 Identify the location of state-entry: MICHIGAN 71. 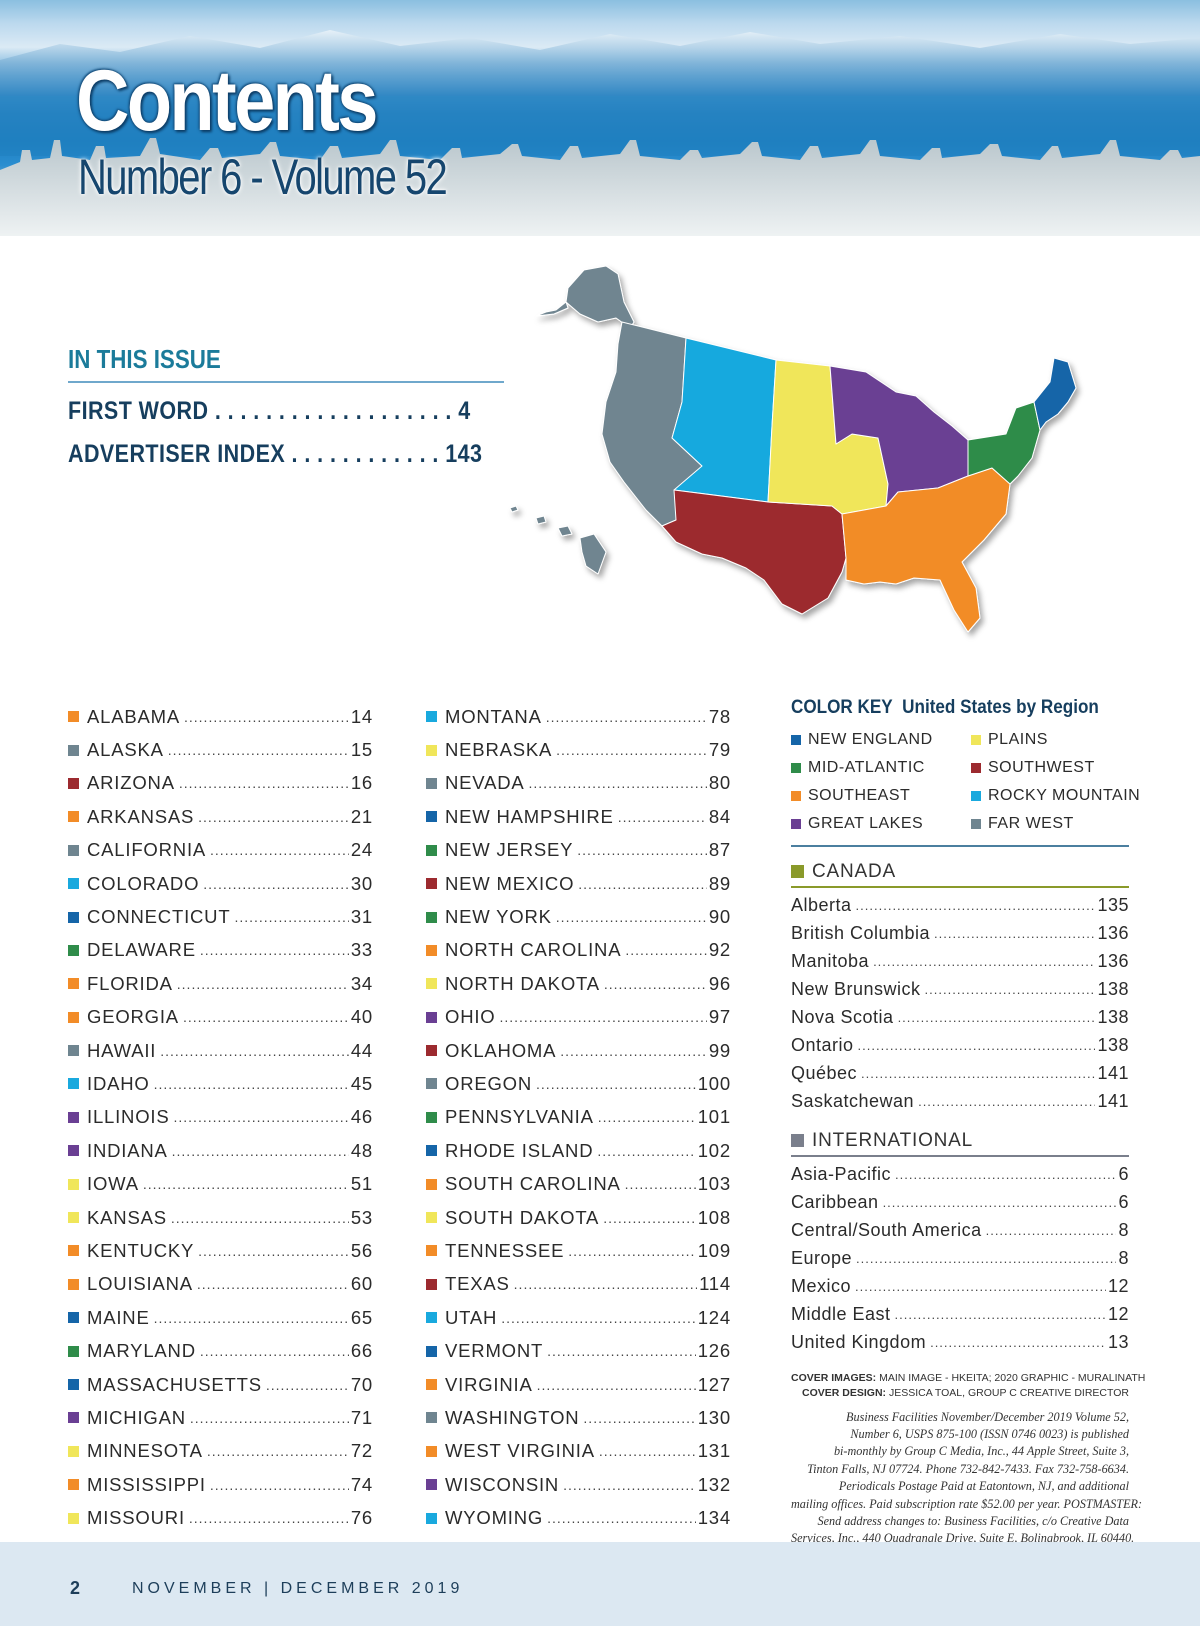
(220, 1417).